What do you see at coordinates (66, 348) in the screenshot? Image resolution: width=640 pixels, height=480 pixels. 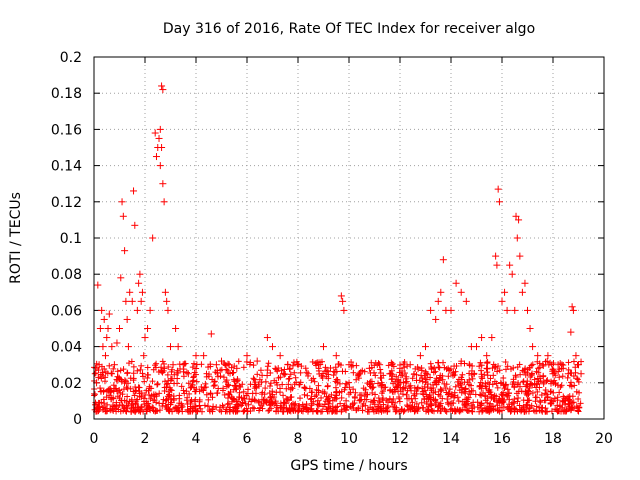 I see `y-tick-label: 0.04` at bounding box center [66, 348].